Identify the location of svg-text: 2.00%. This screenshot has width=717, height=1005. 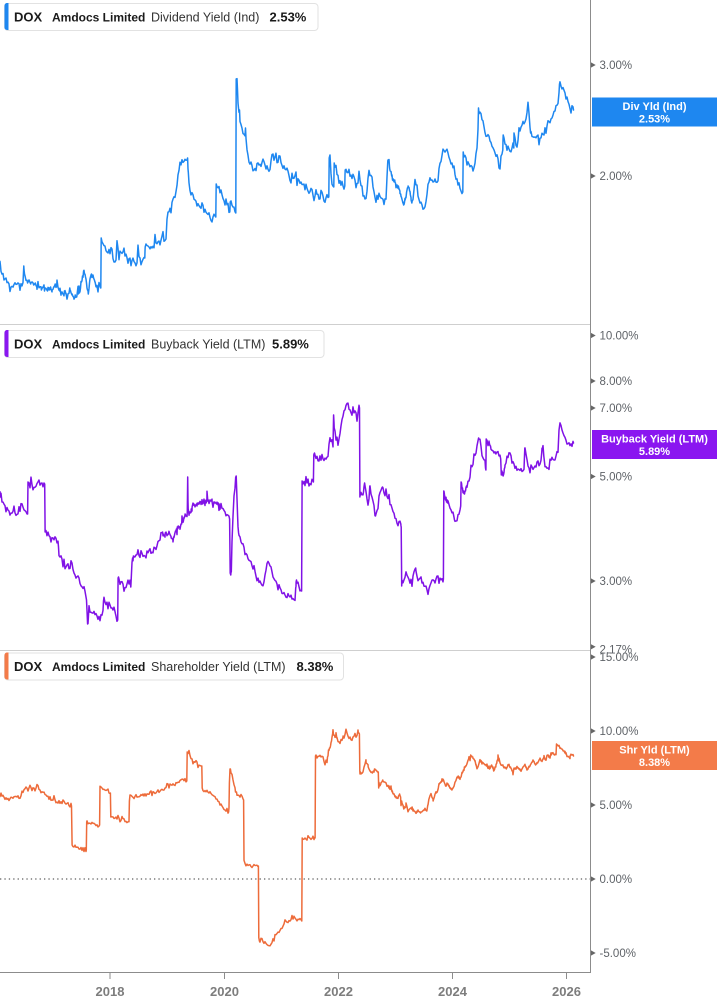
(616, 177).